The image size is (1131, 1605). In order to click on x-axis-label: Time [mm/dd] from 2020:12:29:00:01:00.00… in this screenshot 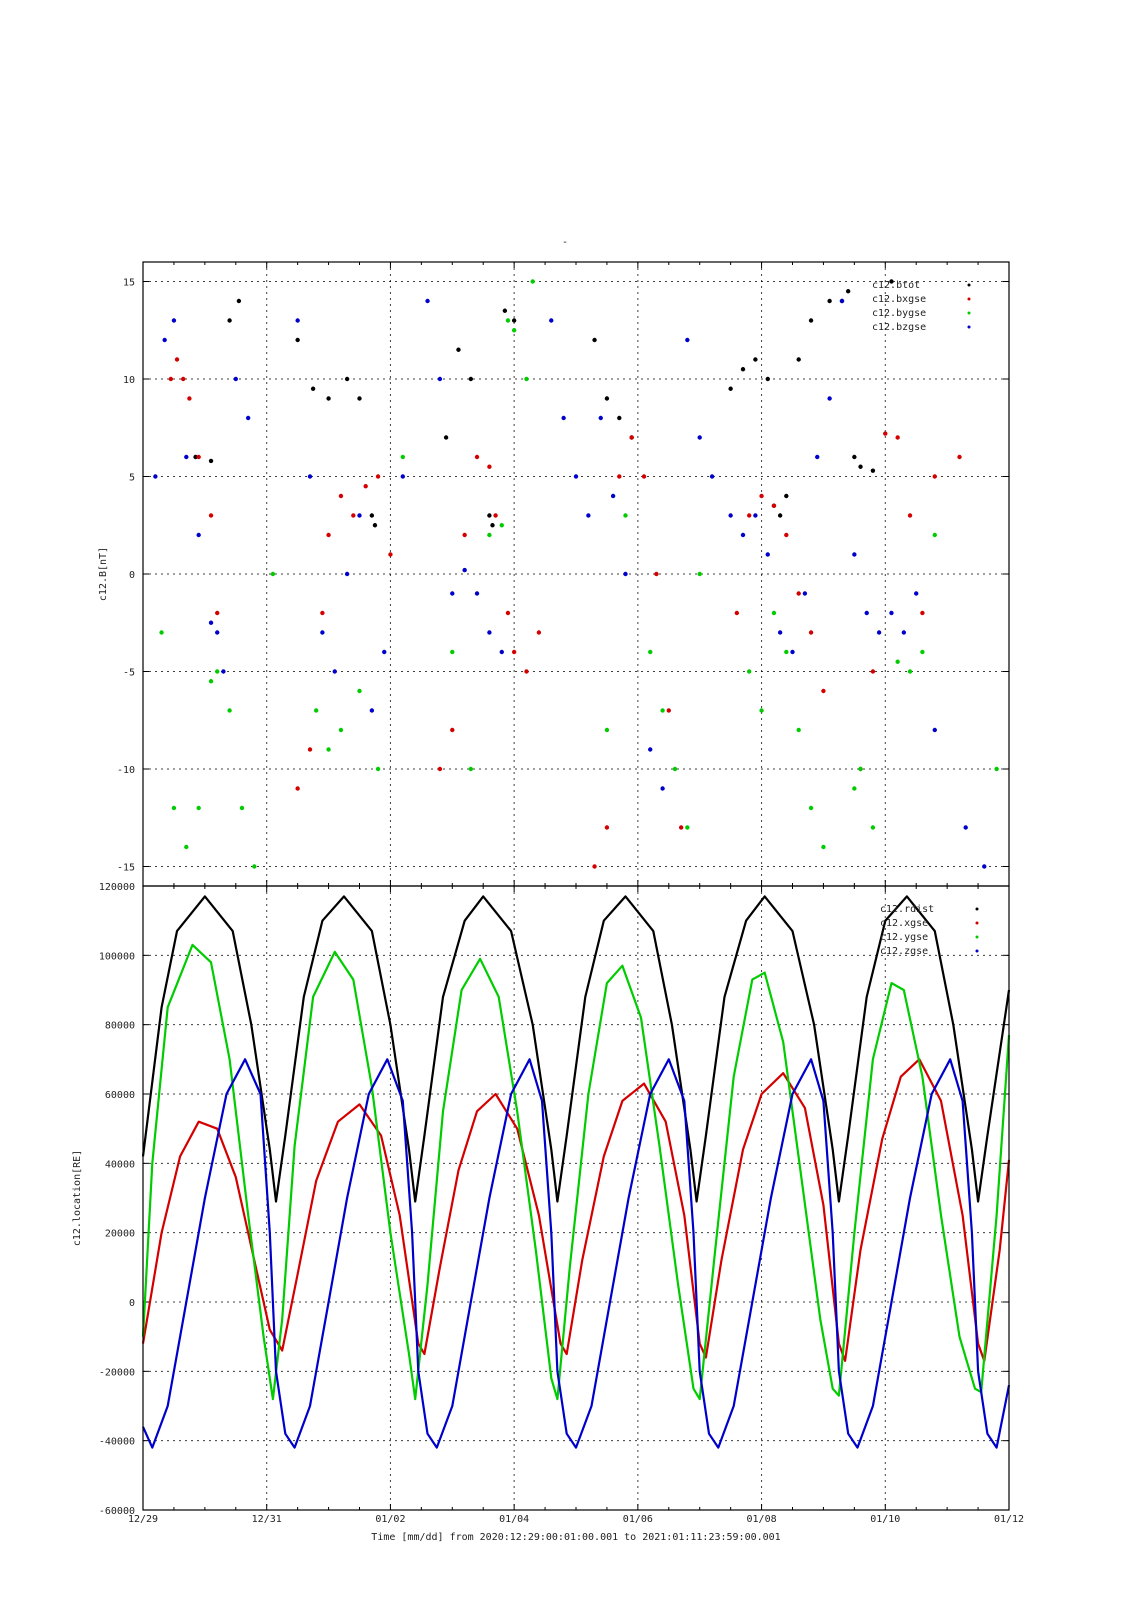, I will do `click(575, 1537)`.